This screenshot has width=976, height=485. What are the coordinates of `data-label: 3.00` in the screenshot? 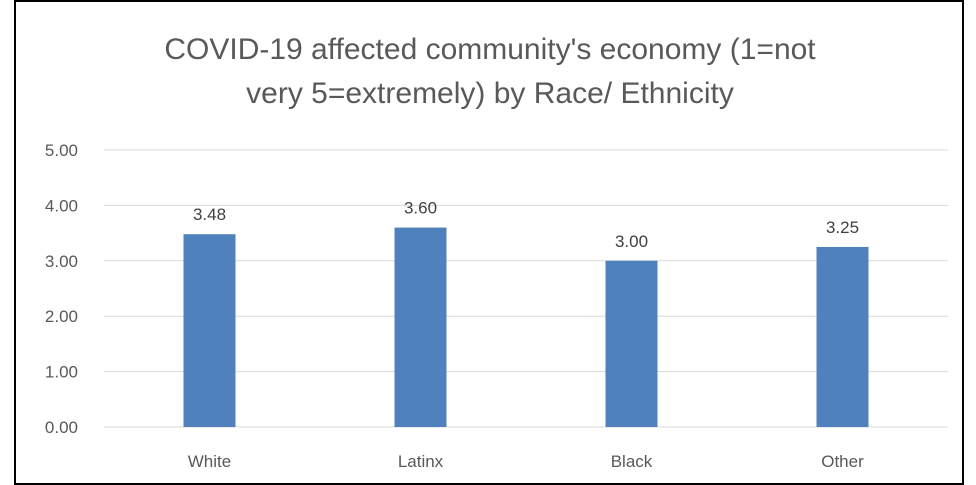 It's located at (631, 241).